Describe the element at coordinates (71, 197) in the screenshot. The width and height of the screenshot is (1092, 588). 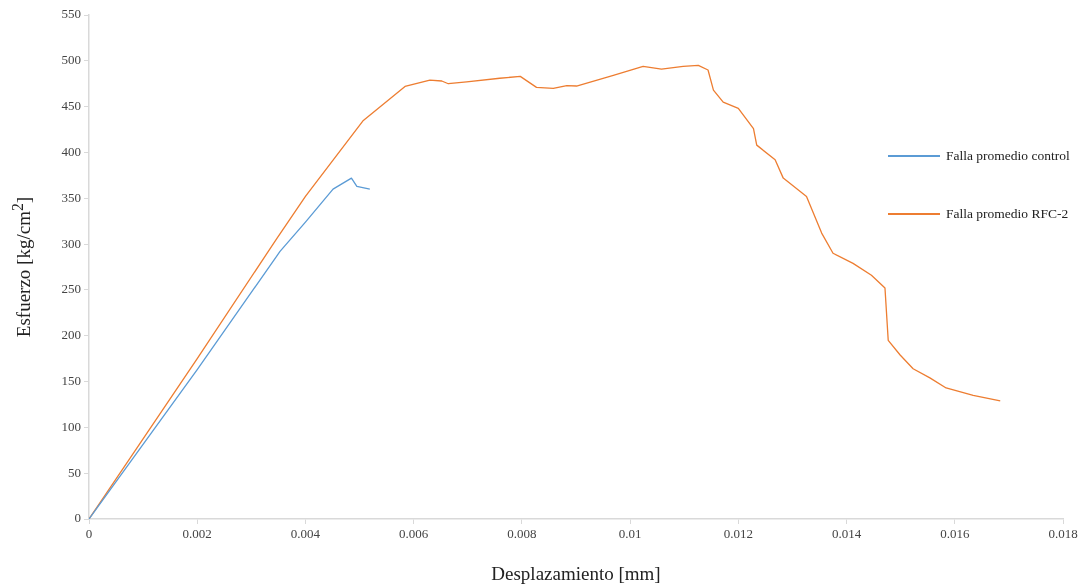
I see `y-tick-label: 350` at that location.